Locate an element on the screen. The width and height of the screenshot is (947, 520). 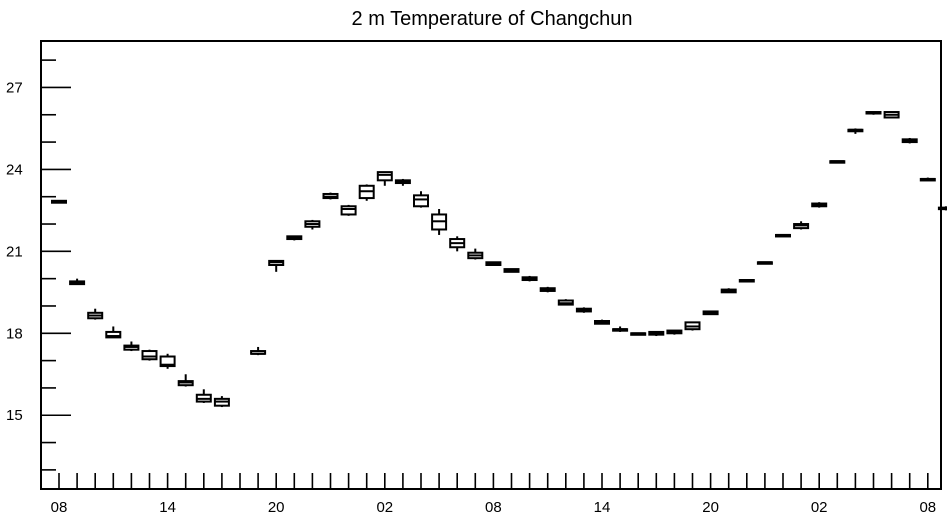
chart-title: 2 m Temperature of Changchun is located at coordinates (492, 19).